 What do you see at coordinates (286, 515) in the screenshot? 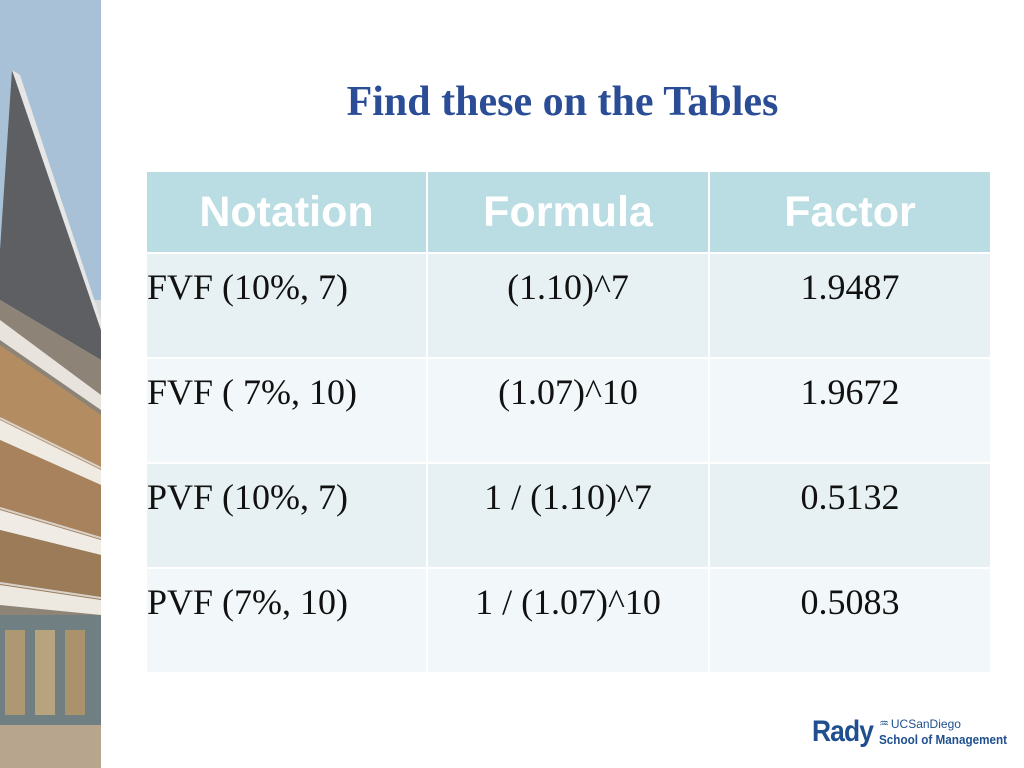
I see `notation-cell: PVF (10%, 7)` at bounding box center [286, 515].